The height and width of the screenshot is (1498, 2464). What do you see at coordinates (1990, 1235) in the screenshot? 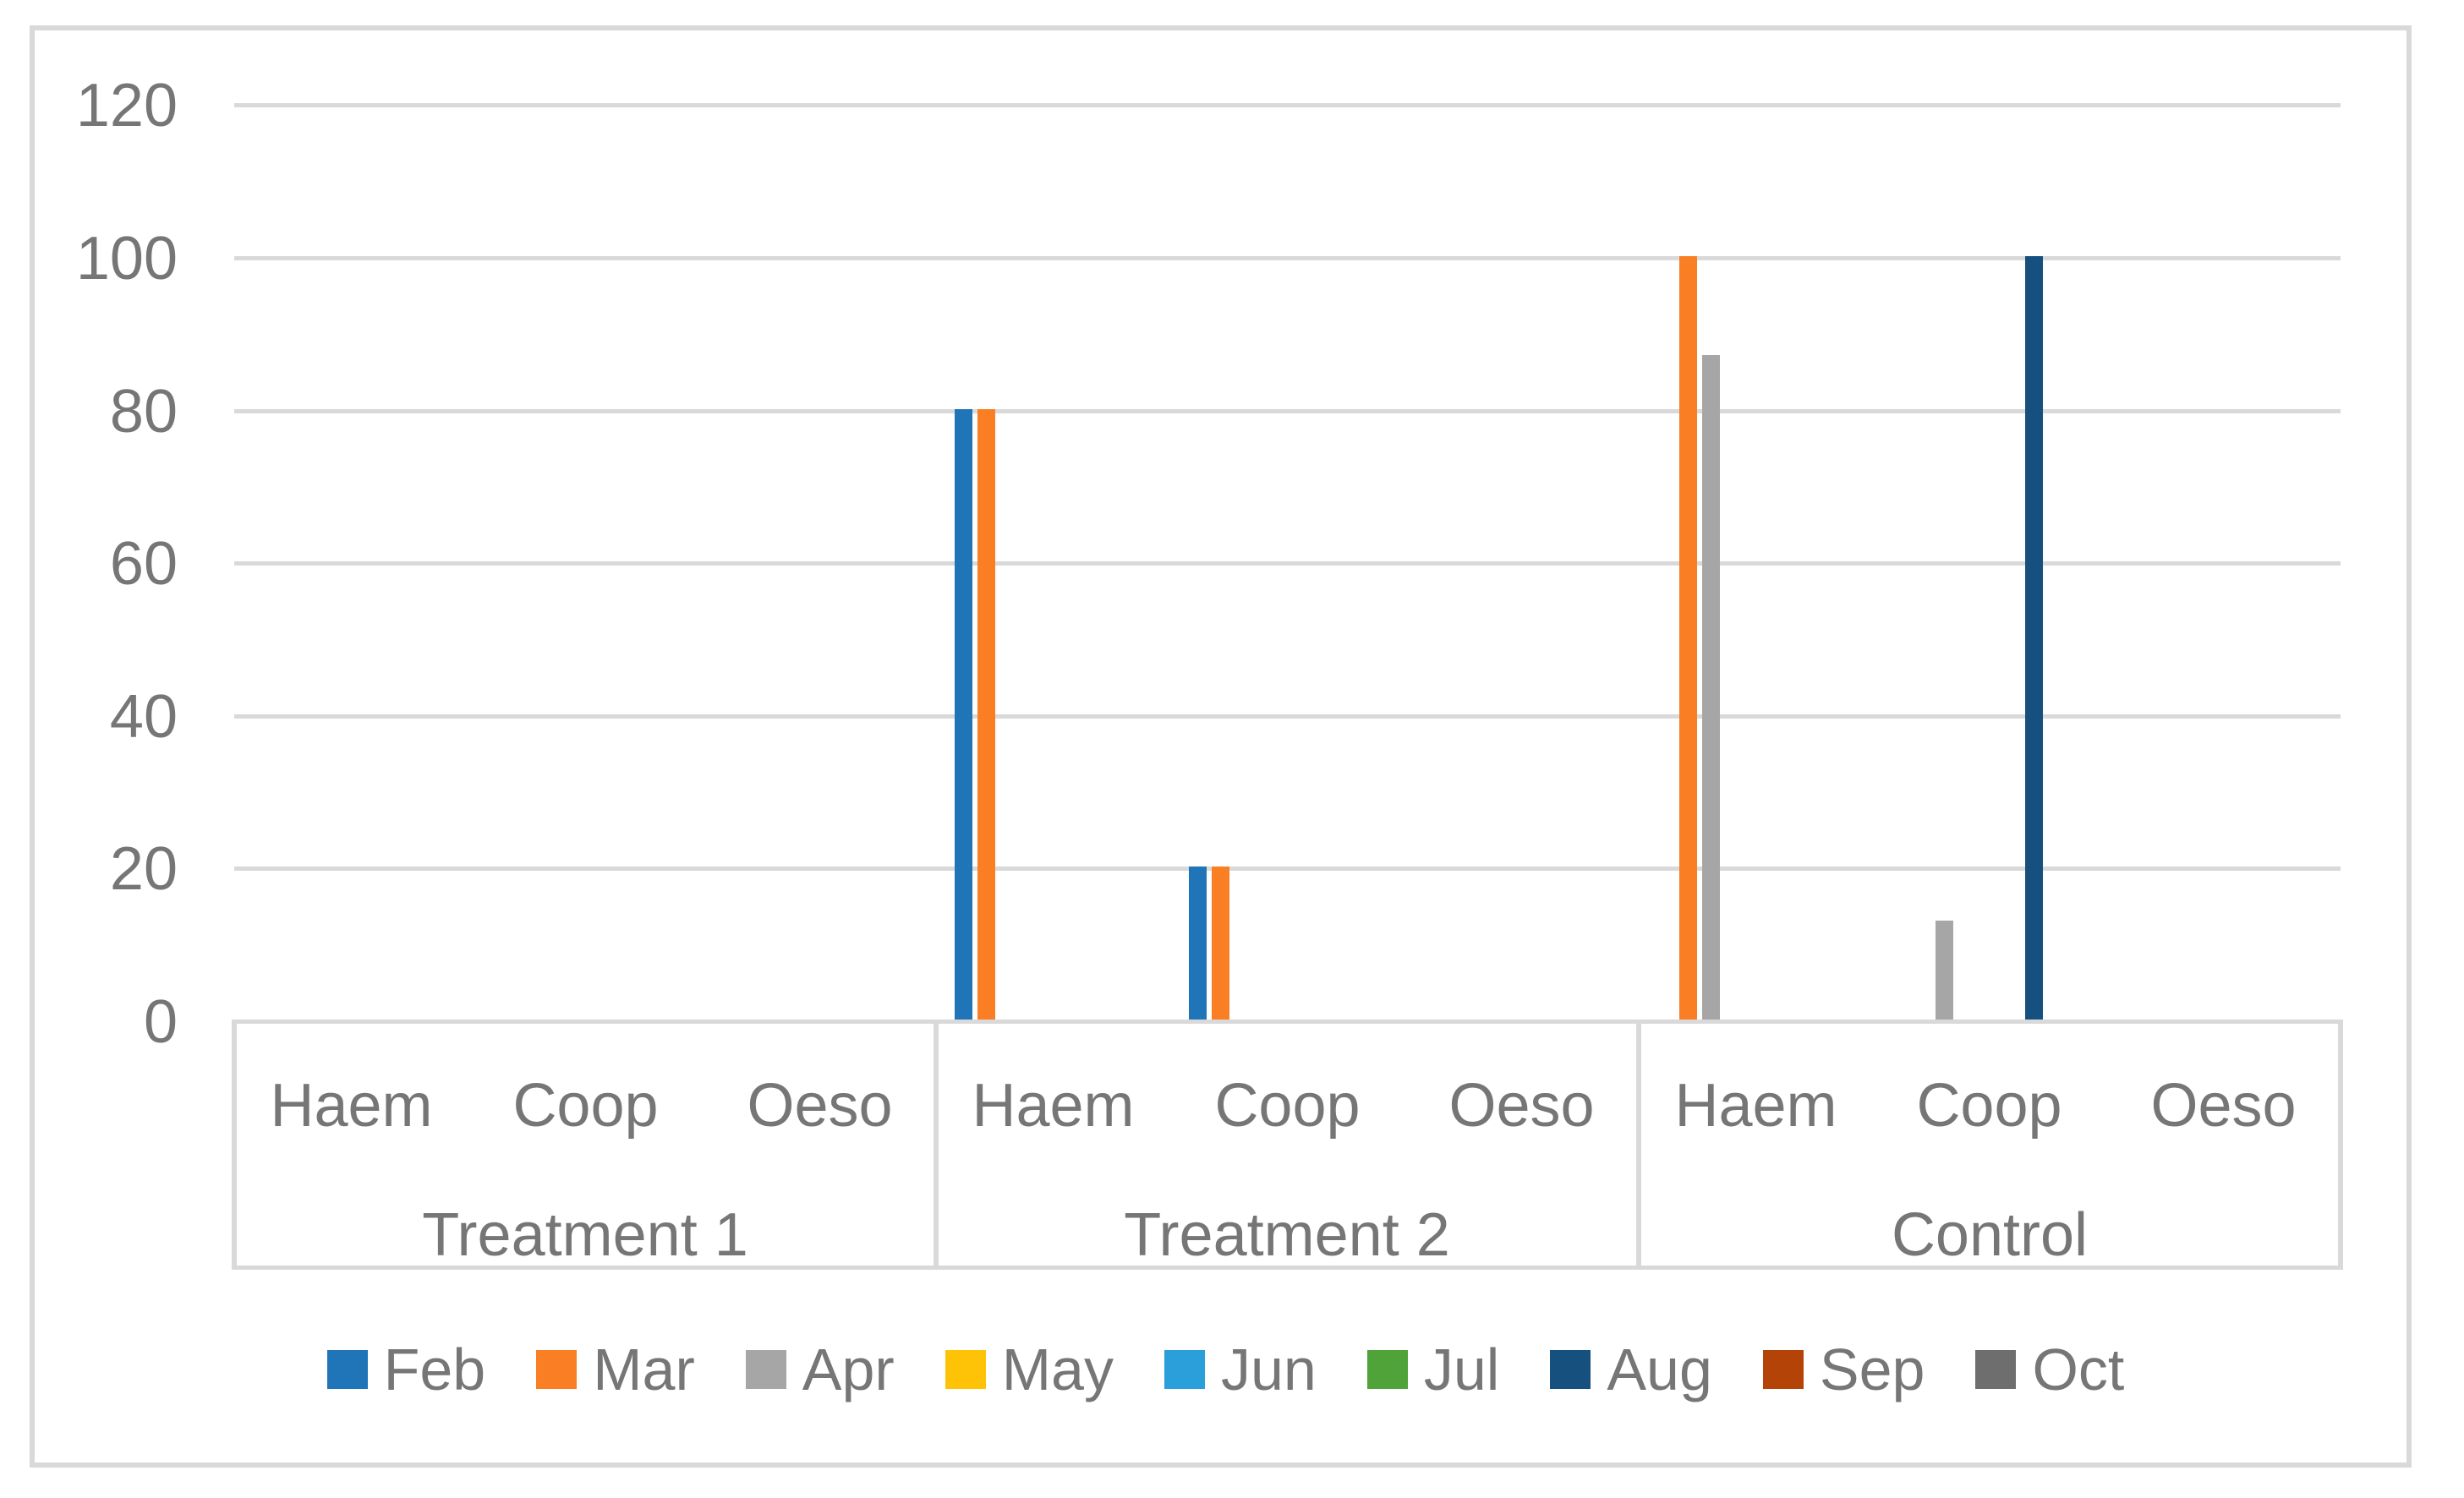
I see `group-label-control: Control` at bounding box center [1990, 1235].